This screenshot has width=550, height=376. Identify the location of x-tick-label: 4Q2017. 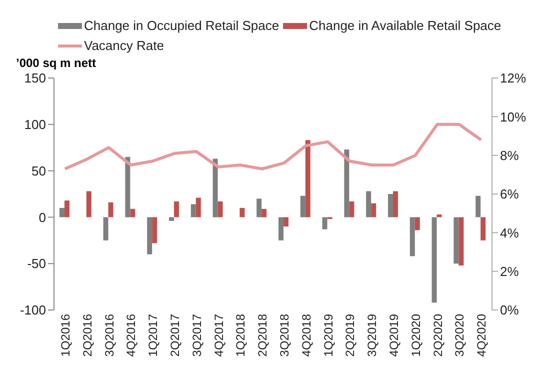
(219, 335).